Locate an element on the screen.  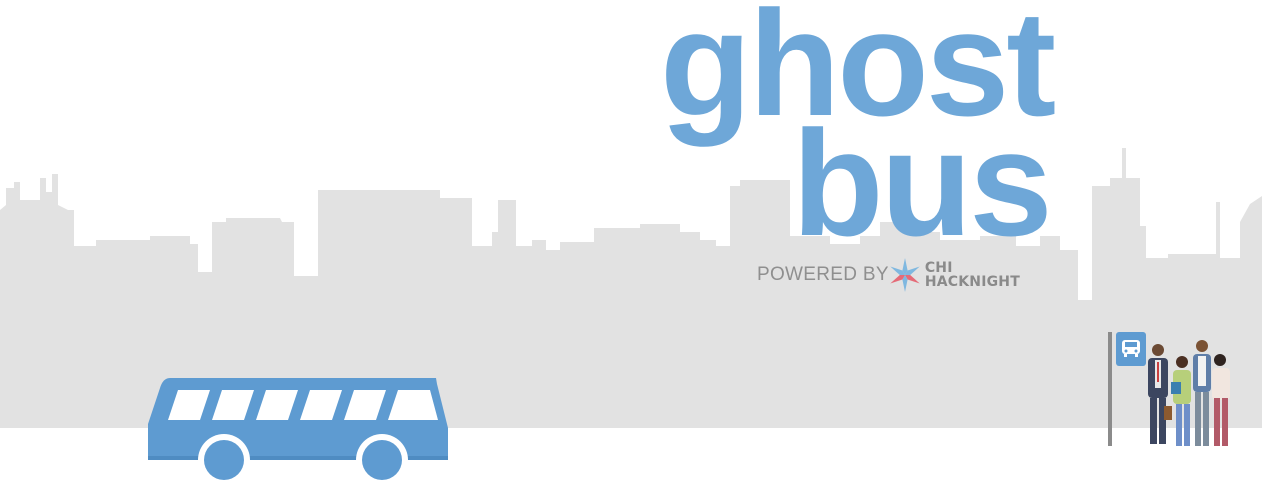
sponsor-name-line1: CHI is located at coordinates (938, 268).